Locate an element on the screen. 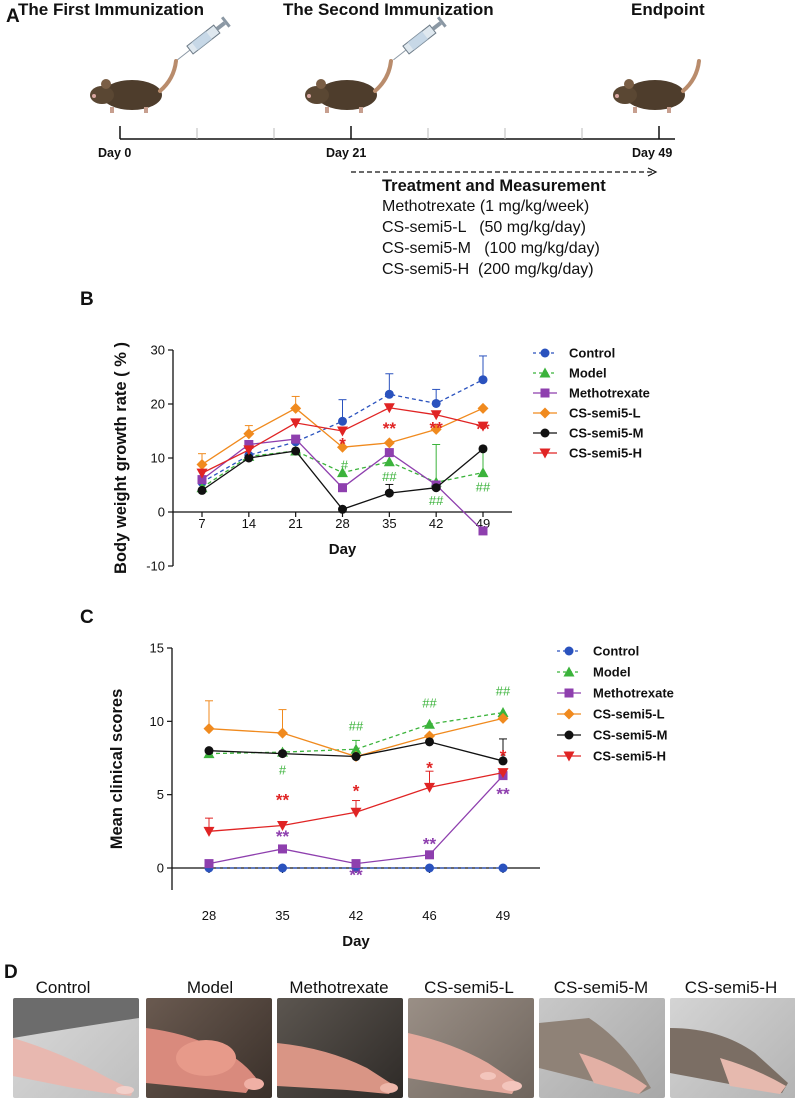  y-tick-label: 15 is located at coordinates (157, 648).